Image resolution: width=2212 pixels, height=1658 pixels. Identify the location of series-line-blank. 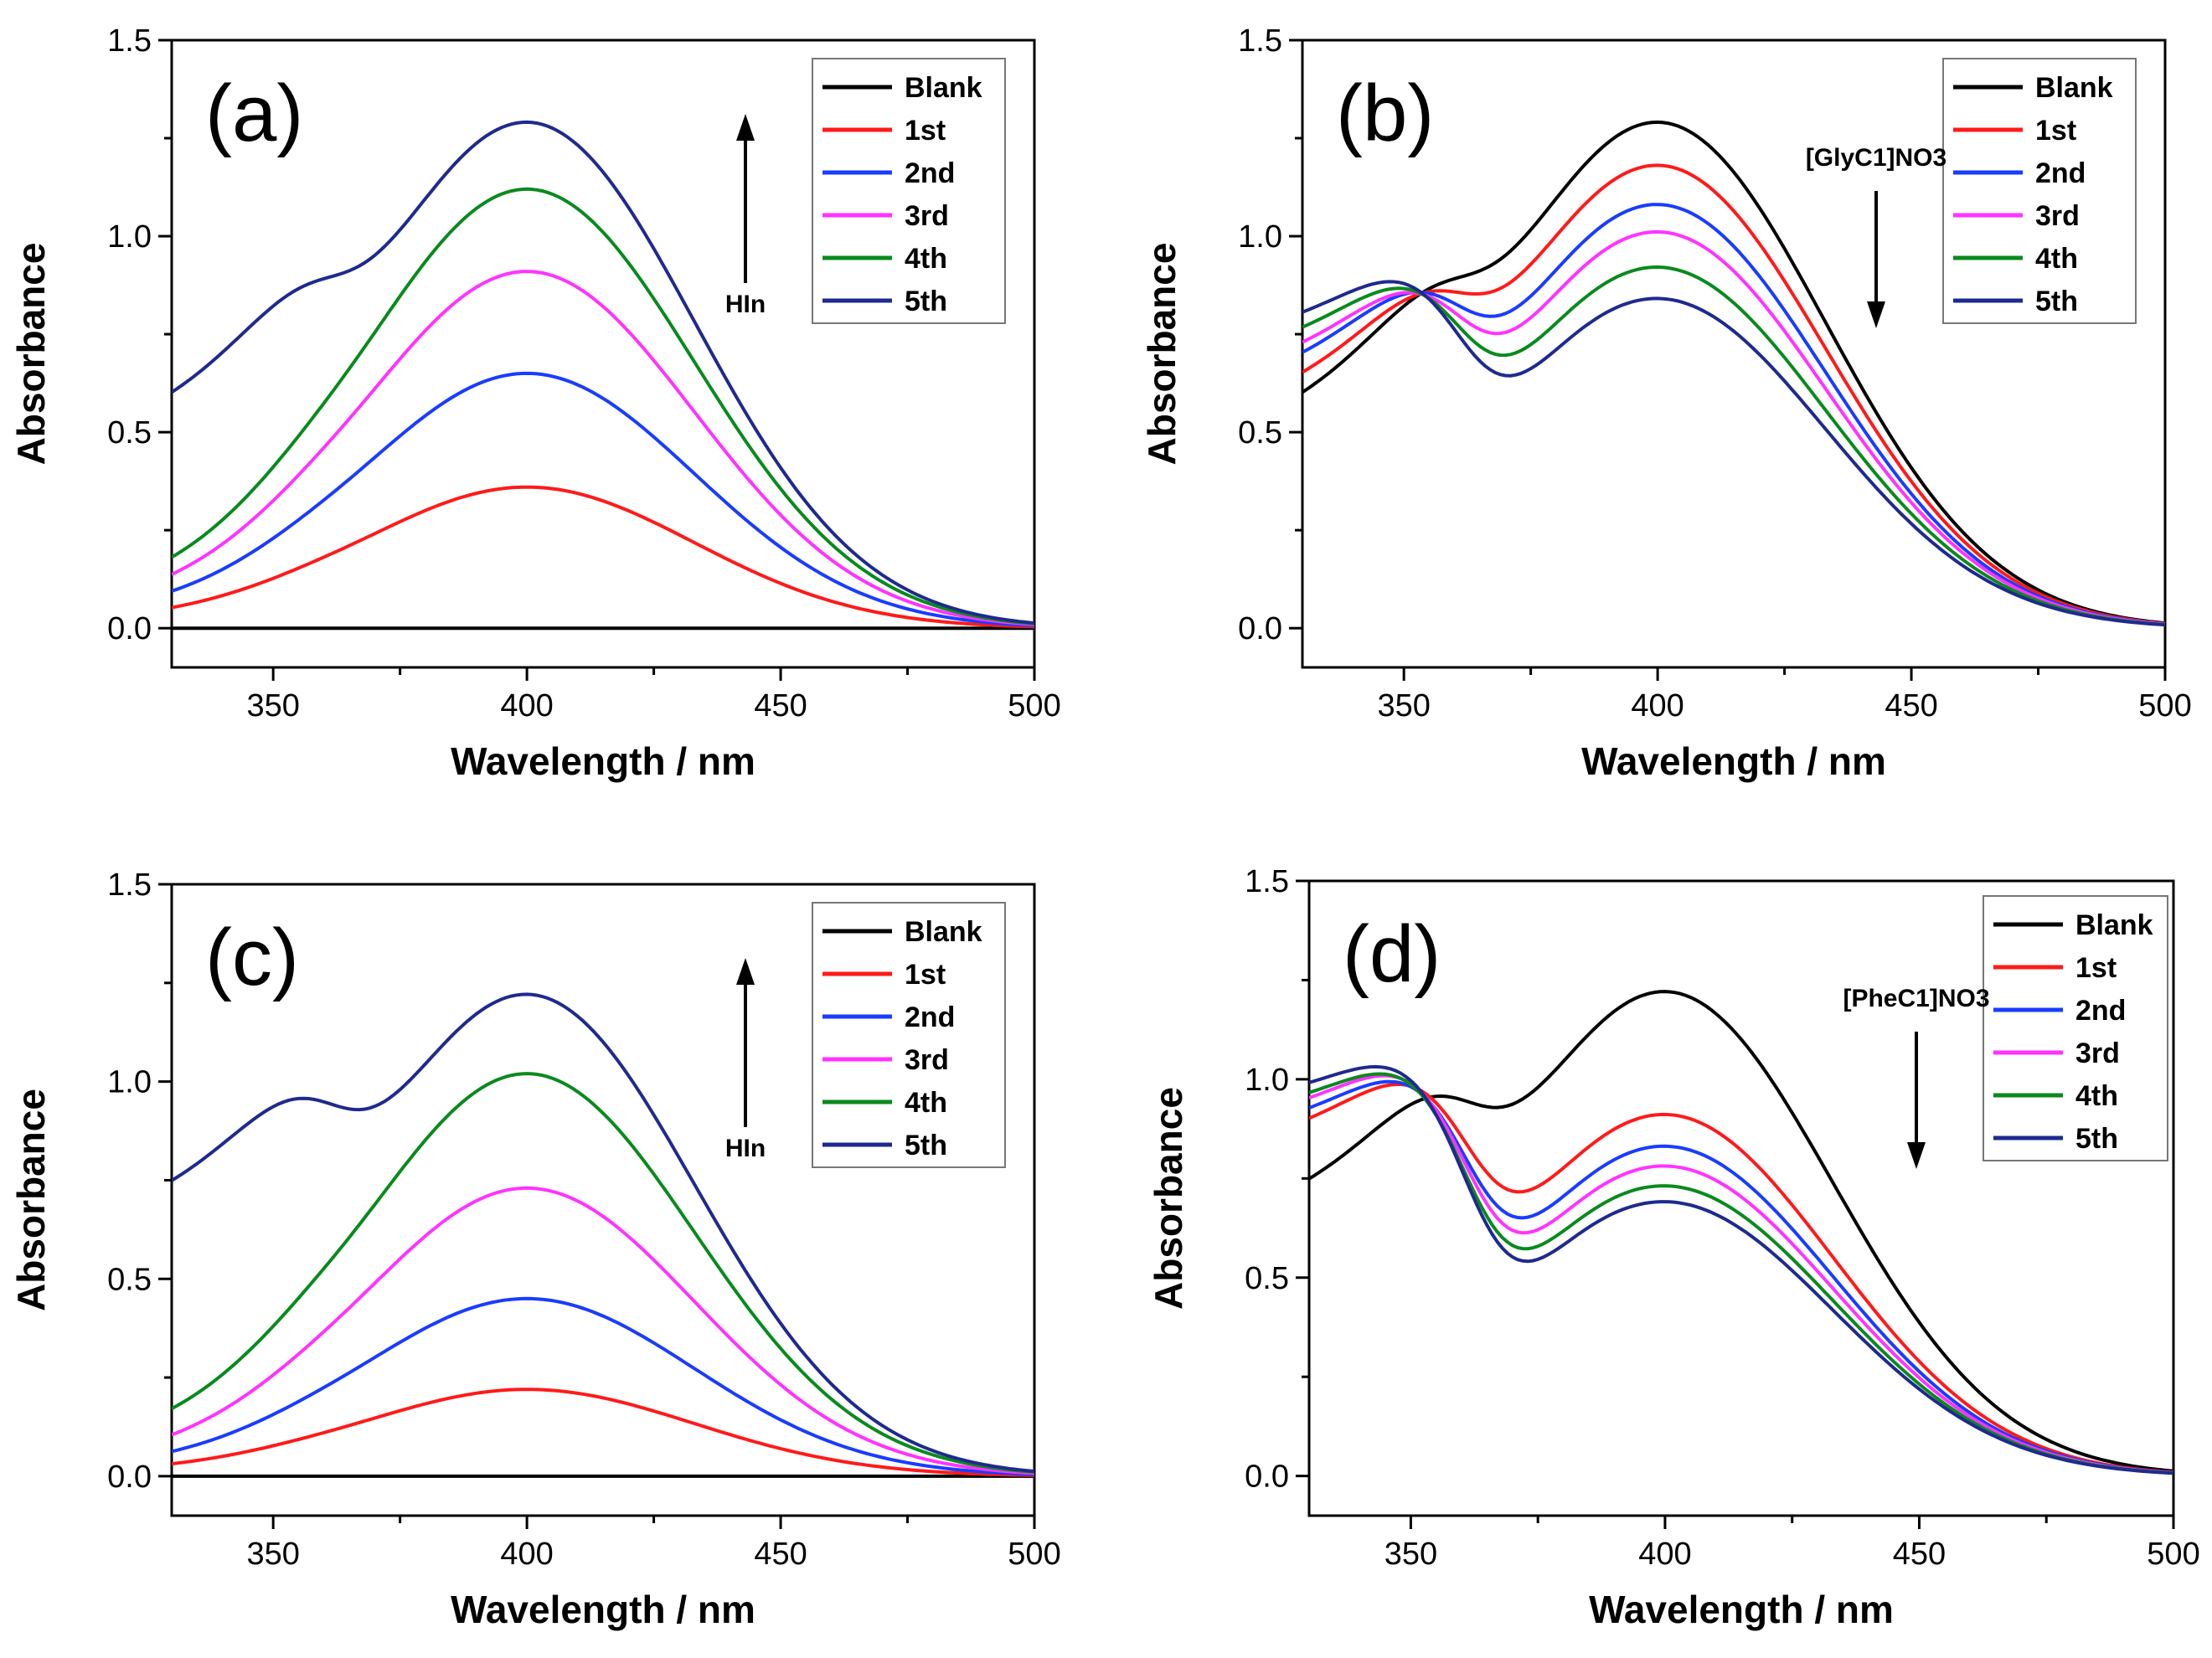
(1733, 373).